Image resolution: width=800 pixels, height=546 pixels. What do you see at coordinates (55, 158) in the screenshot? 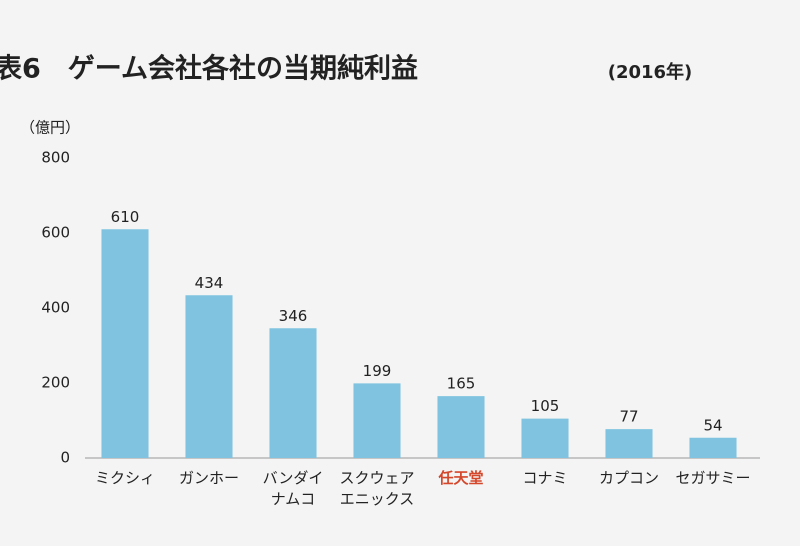
I see `y-tick-label: 800` at bounding box center [55, 158].